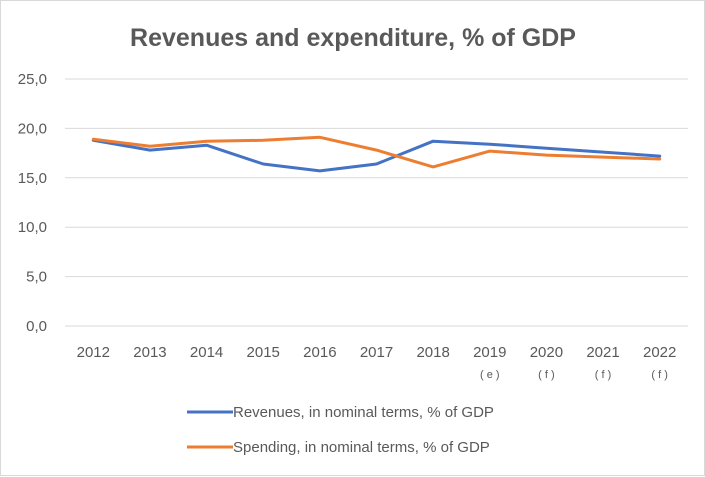 This screenshot has height=477, width=705. What do you see at coordinates (32, 128) in the screenshot?
I see `y-tick-label: 20,0` at bounding box center [32, 128].